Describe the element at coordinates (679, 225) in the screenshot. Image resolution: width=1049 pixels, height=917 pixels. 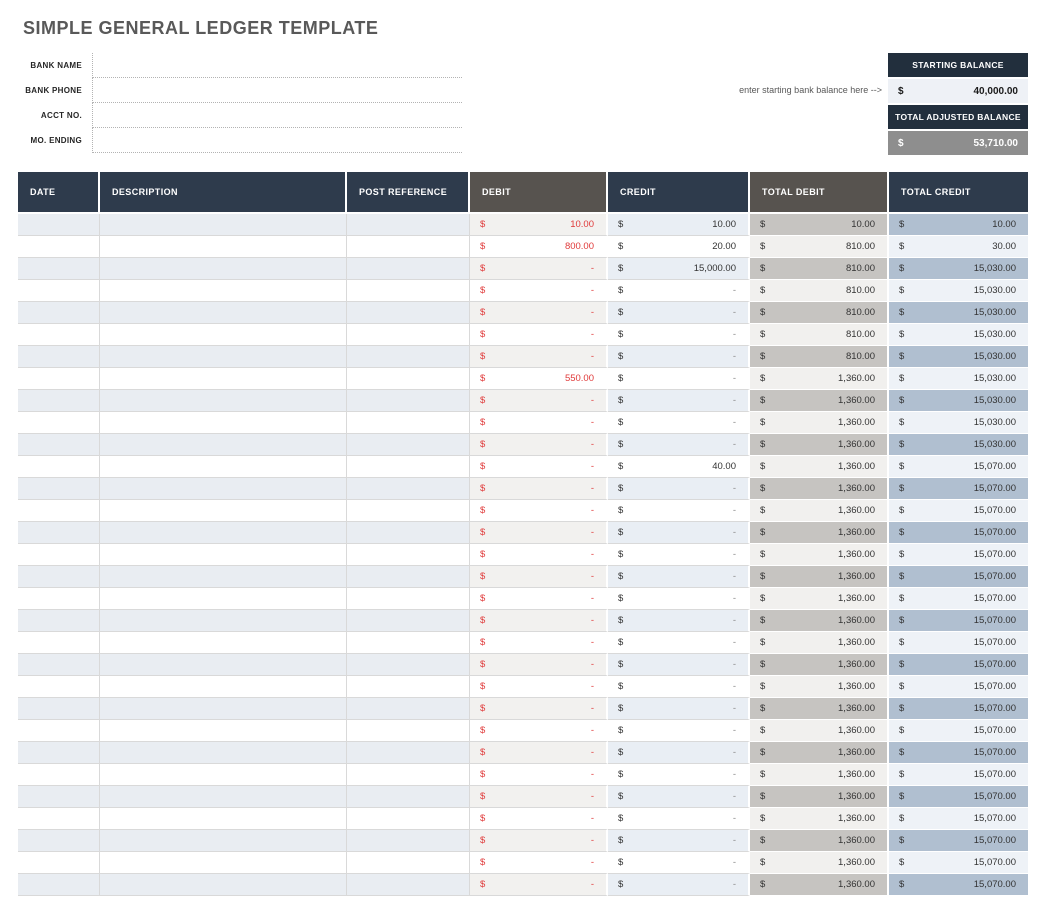
I see `credit-cell: $ 10.00` at that location.